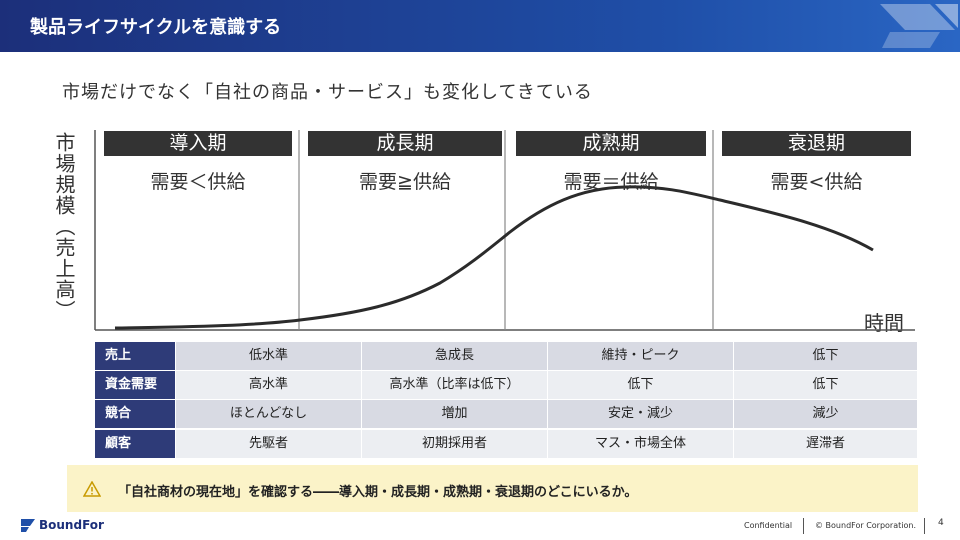 This screenshot has height=540, width=960. Describe the element at coordinates (825, 414) in the screenshot. I see `table-cell: 減少` at that location.